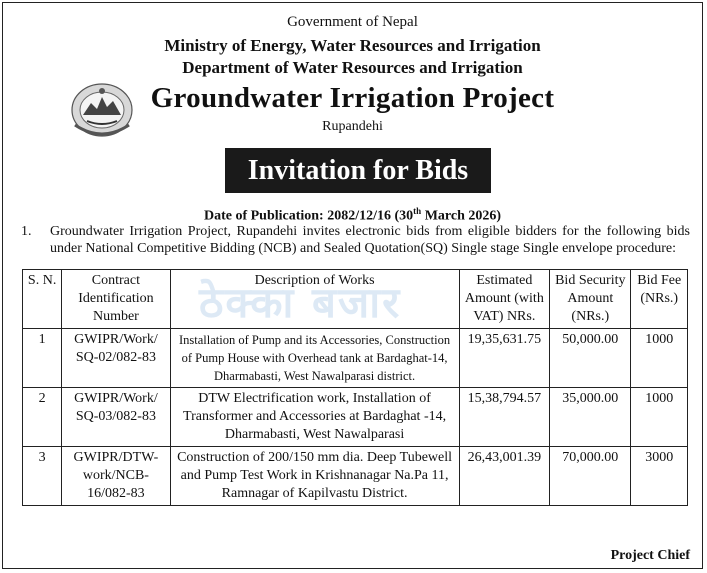 The width and height of the screenshot is (707, 573). What do you see at coordinates (504, 476) in the screenshot?
I see `row-estimated-amount: 26,43,001.39` at bounding box center [504, 476].